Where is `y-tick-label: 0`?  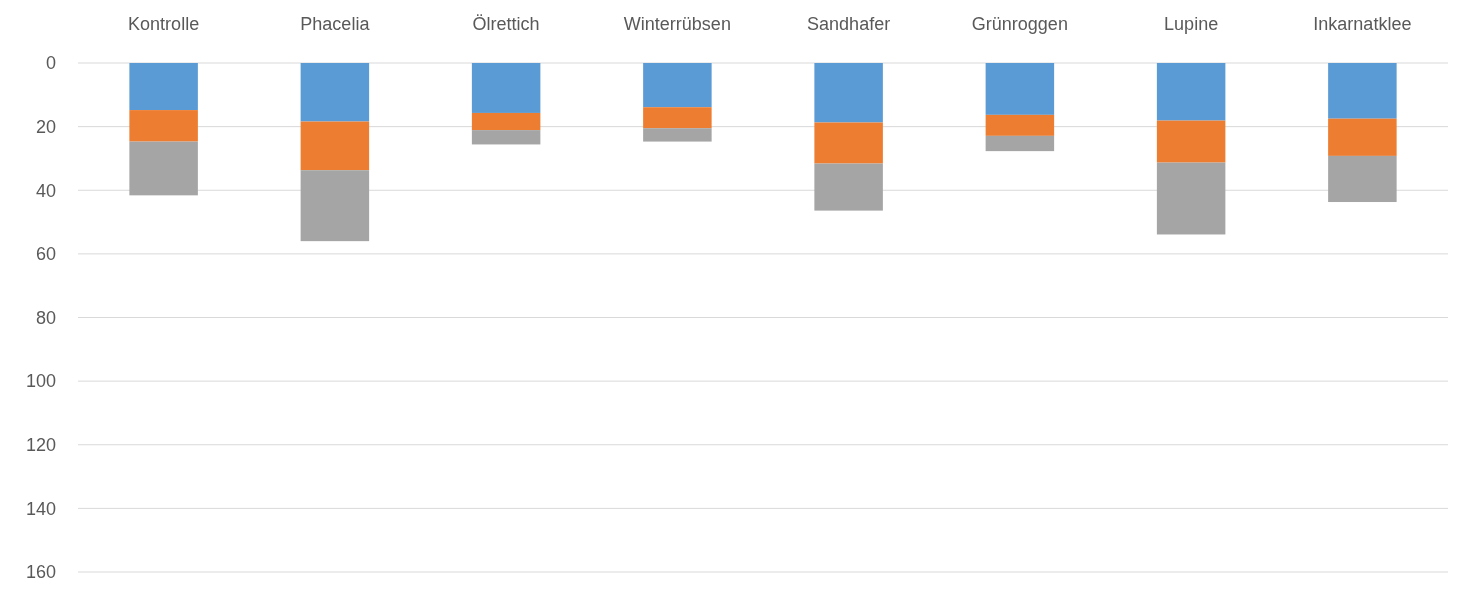 y-tick-label: 0 is located at coordinates (50, 63).